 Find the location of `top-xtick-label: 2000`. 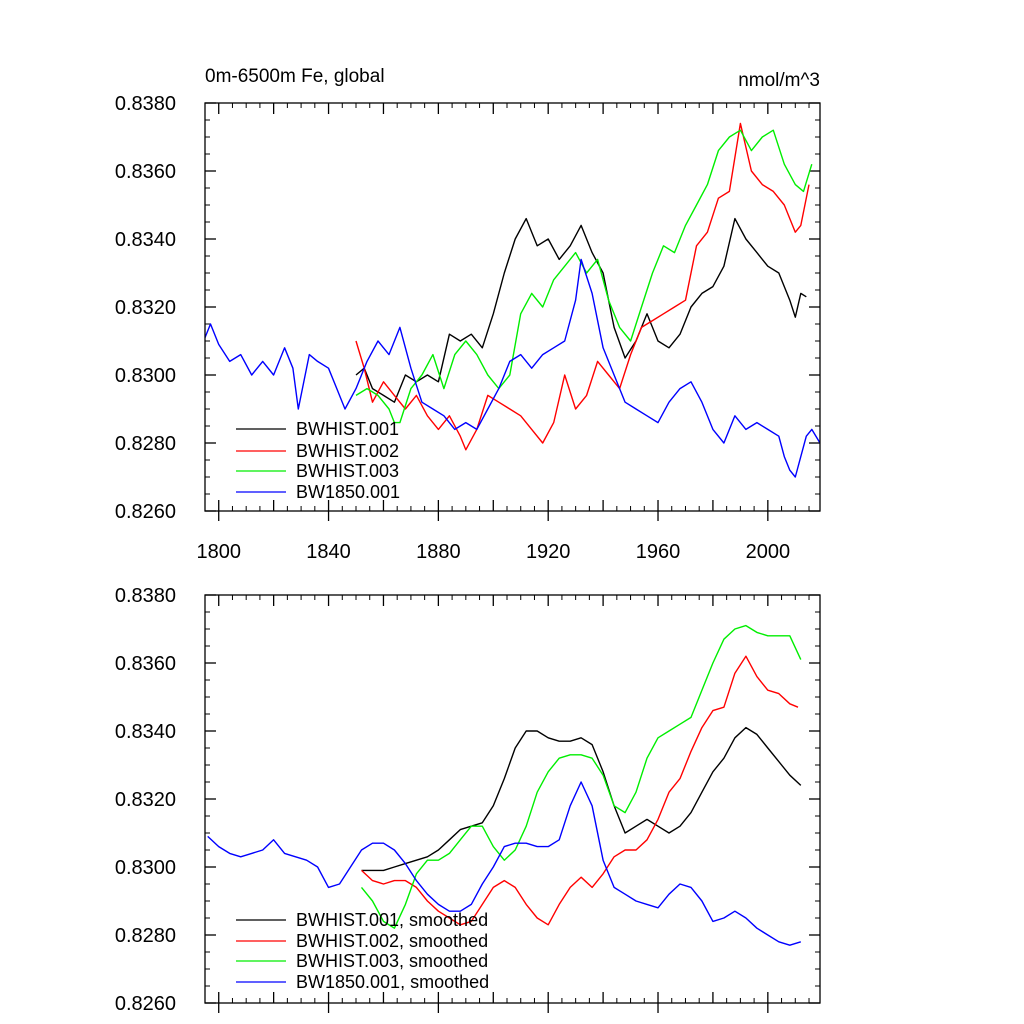

top-xtick-label: 2000 is located at coordinates (768, 552).